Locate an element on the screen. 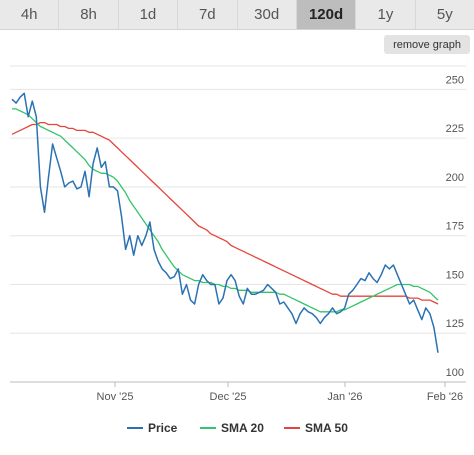  x-axis: Nov '25 Dec '25 Jan '26 Feb '26 is located at coordinates (280, 392).